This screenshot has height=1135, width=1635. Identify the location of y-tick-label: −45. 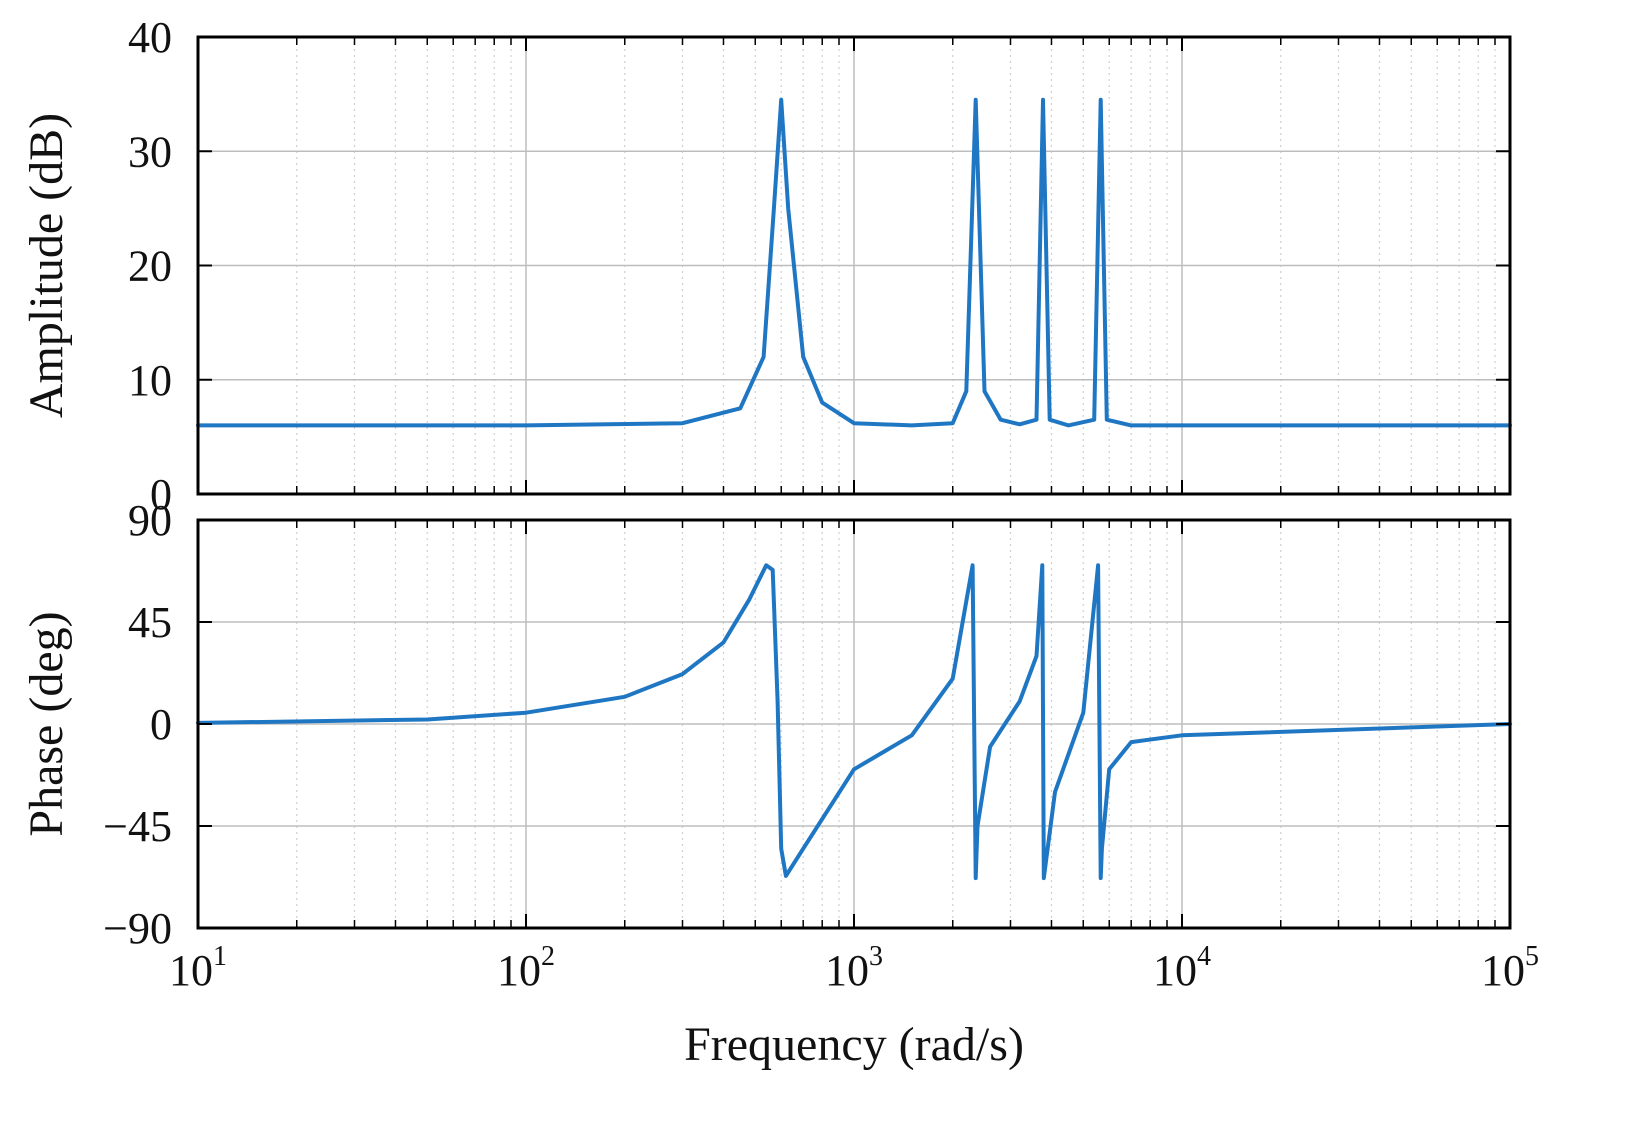
(137, 826).